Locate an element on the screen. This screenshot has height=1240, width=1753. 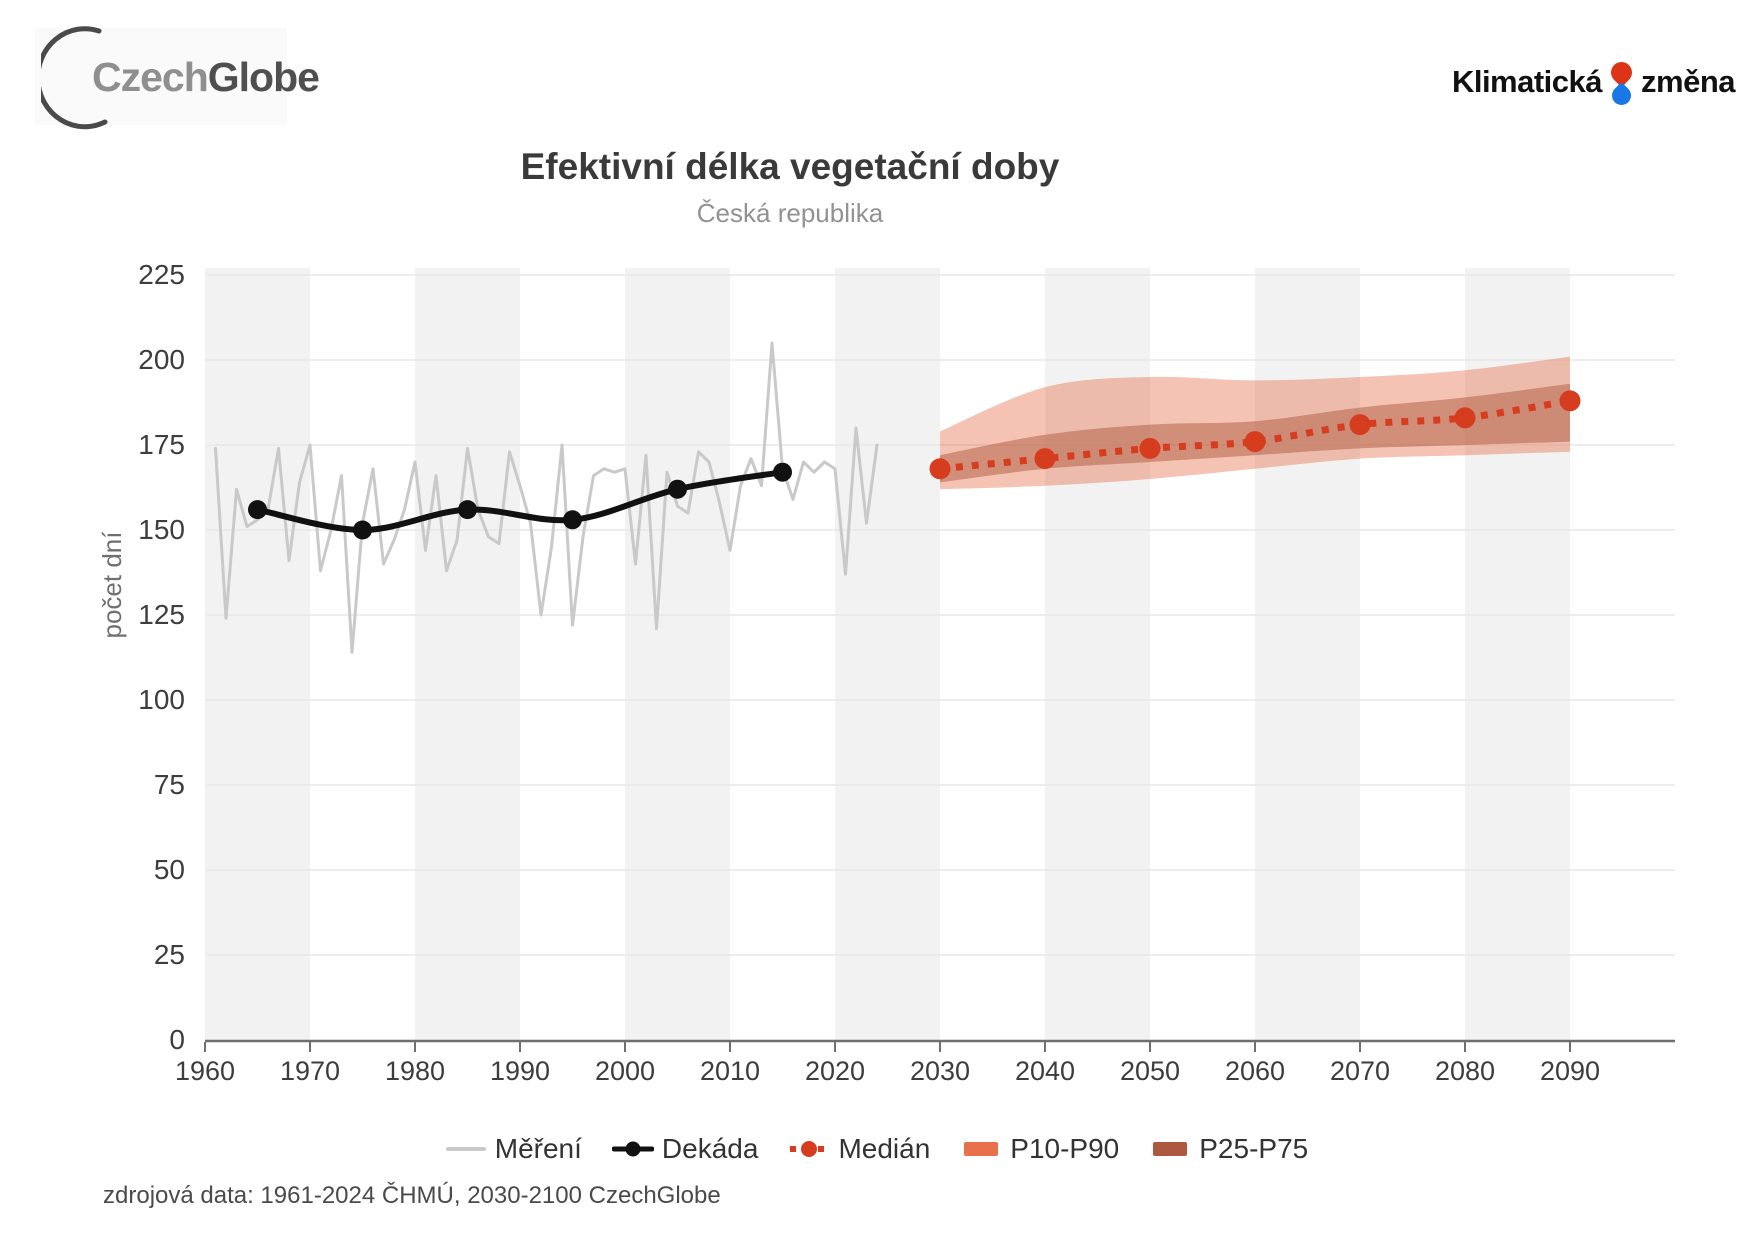
legend: Měření Dekáda Medián P10-P90 P25-P75 is located at coordinates (876, 1149).